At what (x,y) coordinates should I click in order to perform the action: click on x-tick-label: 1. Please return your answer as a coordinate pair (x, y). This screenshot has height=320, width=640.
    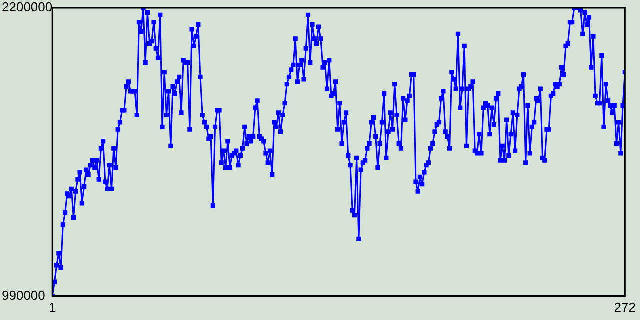
    Looking at the image, I should click on (52, 307).